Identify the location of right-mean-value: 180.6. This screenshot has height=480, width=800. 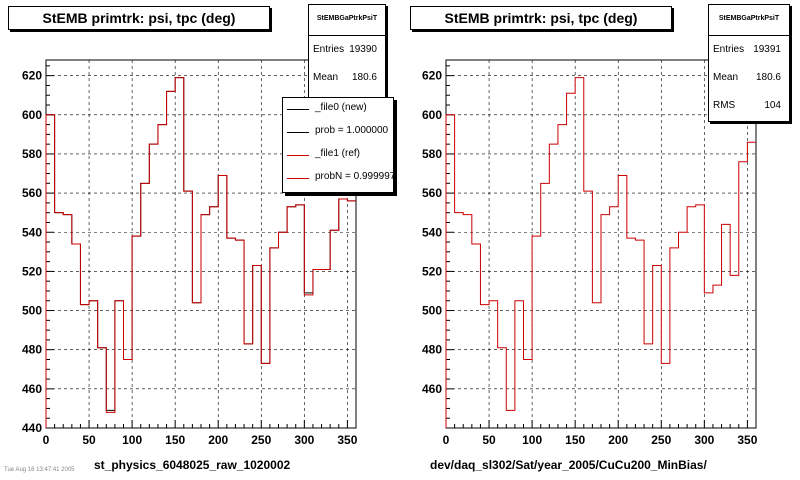
(768, 77).